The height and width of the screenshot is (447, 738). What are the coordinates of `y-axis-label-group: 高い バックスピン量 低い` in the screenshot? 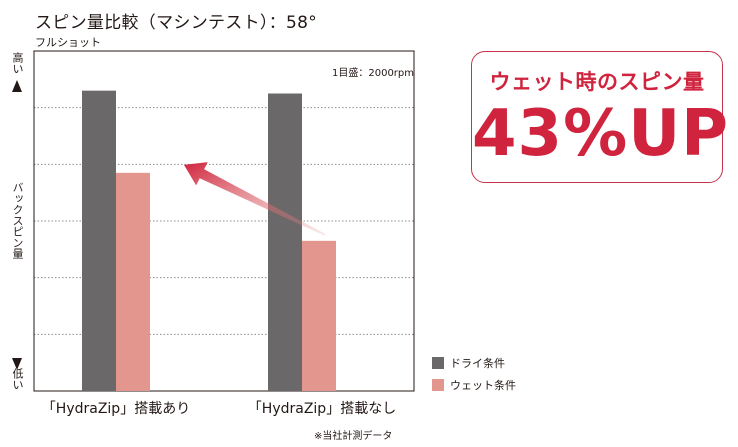 It's located at (17, 222).